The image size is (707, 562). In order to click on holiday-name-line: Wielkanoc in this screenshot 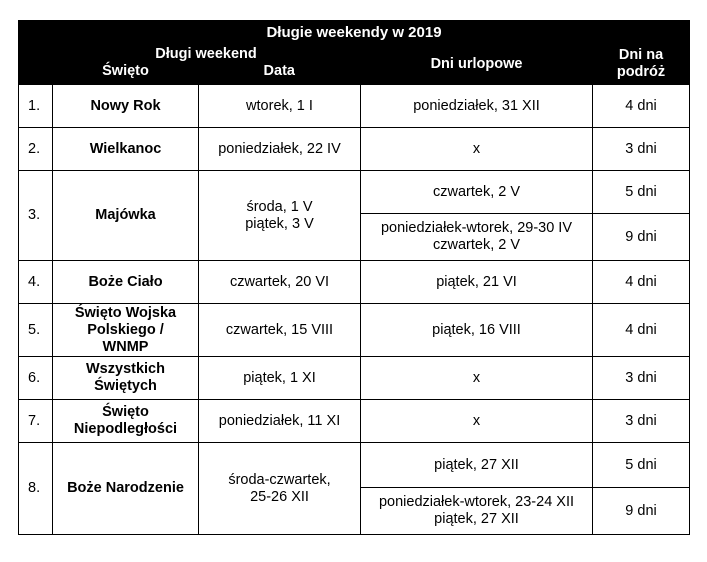, I will do `click(125, 148)`.